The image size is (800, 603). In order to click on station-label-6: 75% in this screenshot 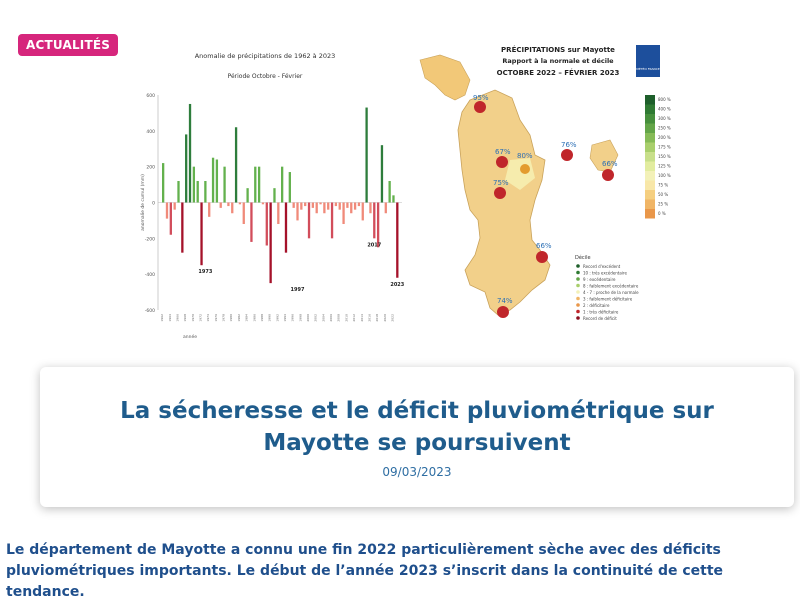, I will do `click(501, 183)`.